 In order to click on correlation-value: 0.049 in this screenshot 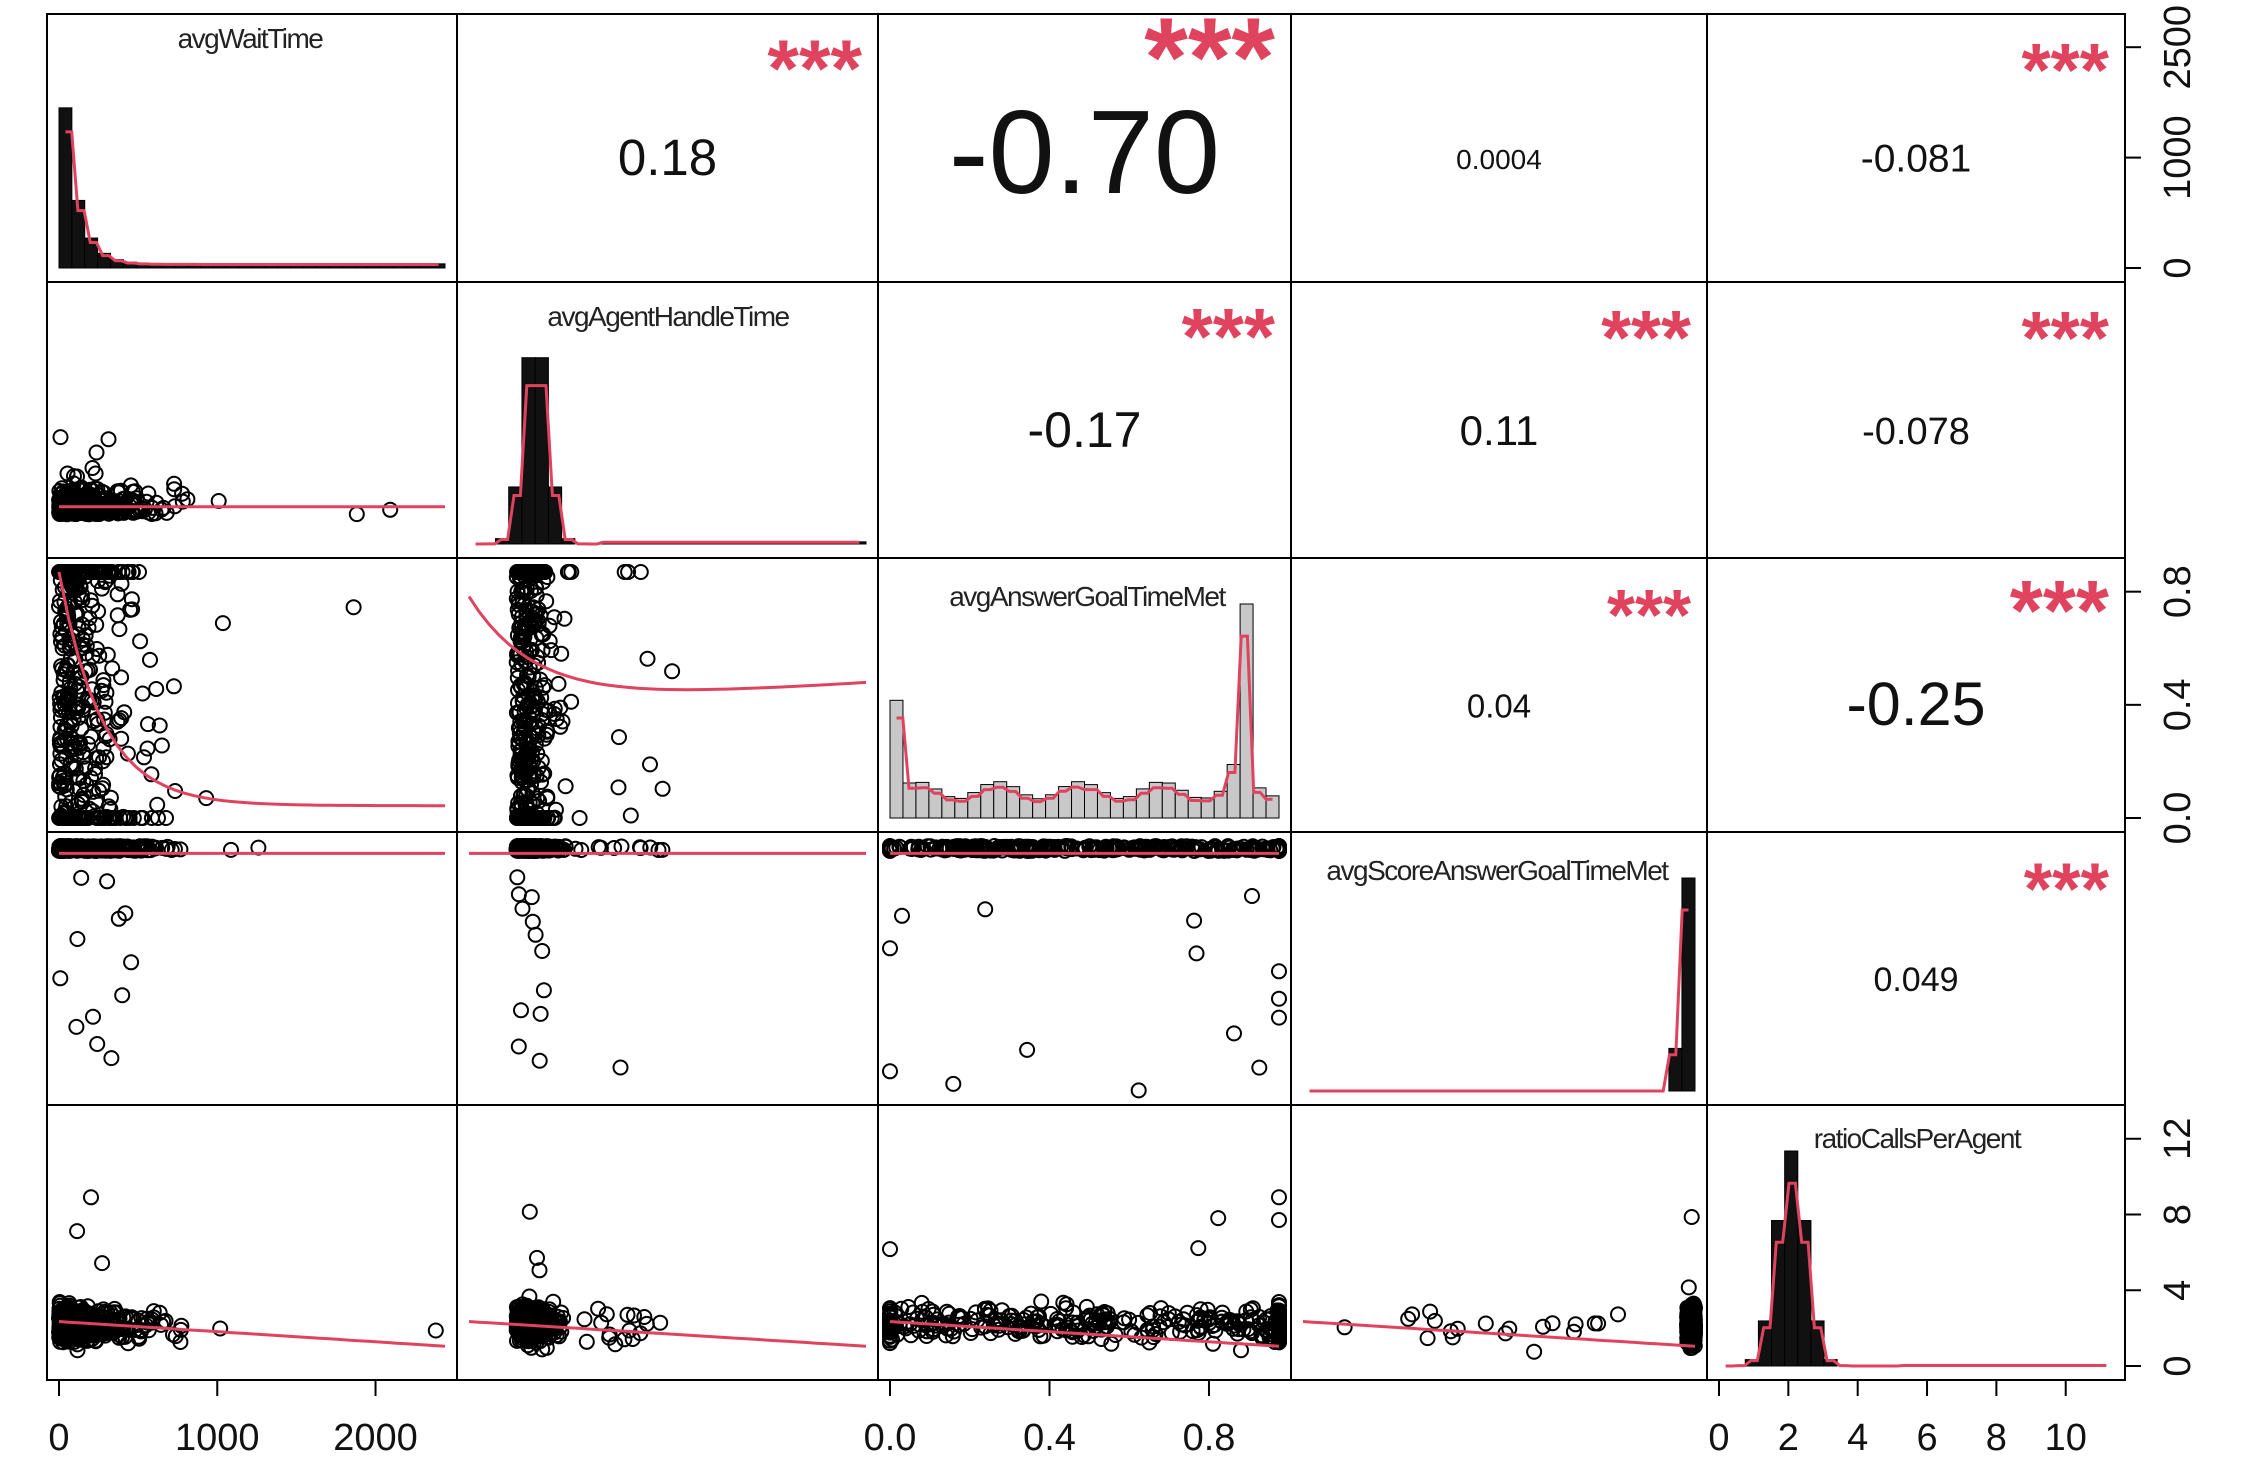, I will do `click(1915, 980)`.